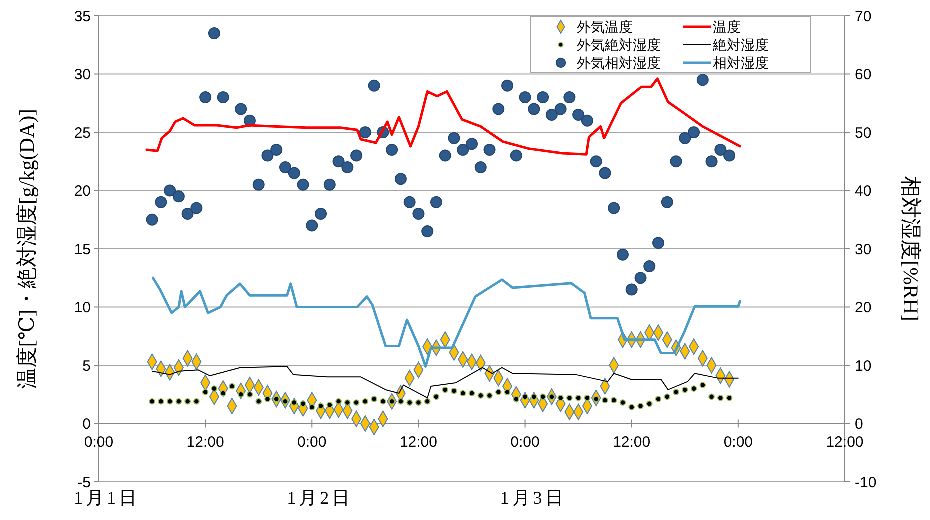  Describe the element at coordinates (86, 366) in the screenshot. I see `y-tick-label: 5` at that location.